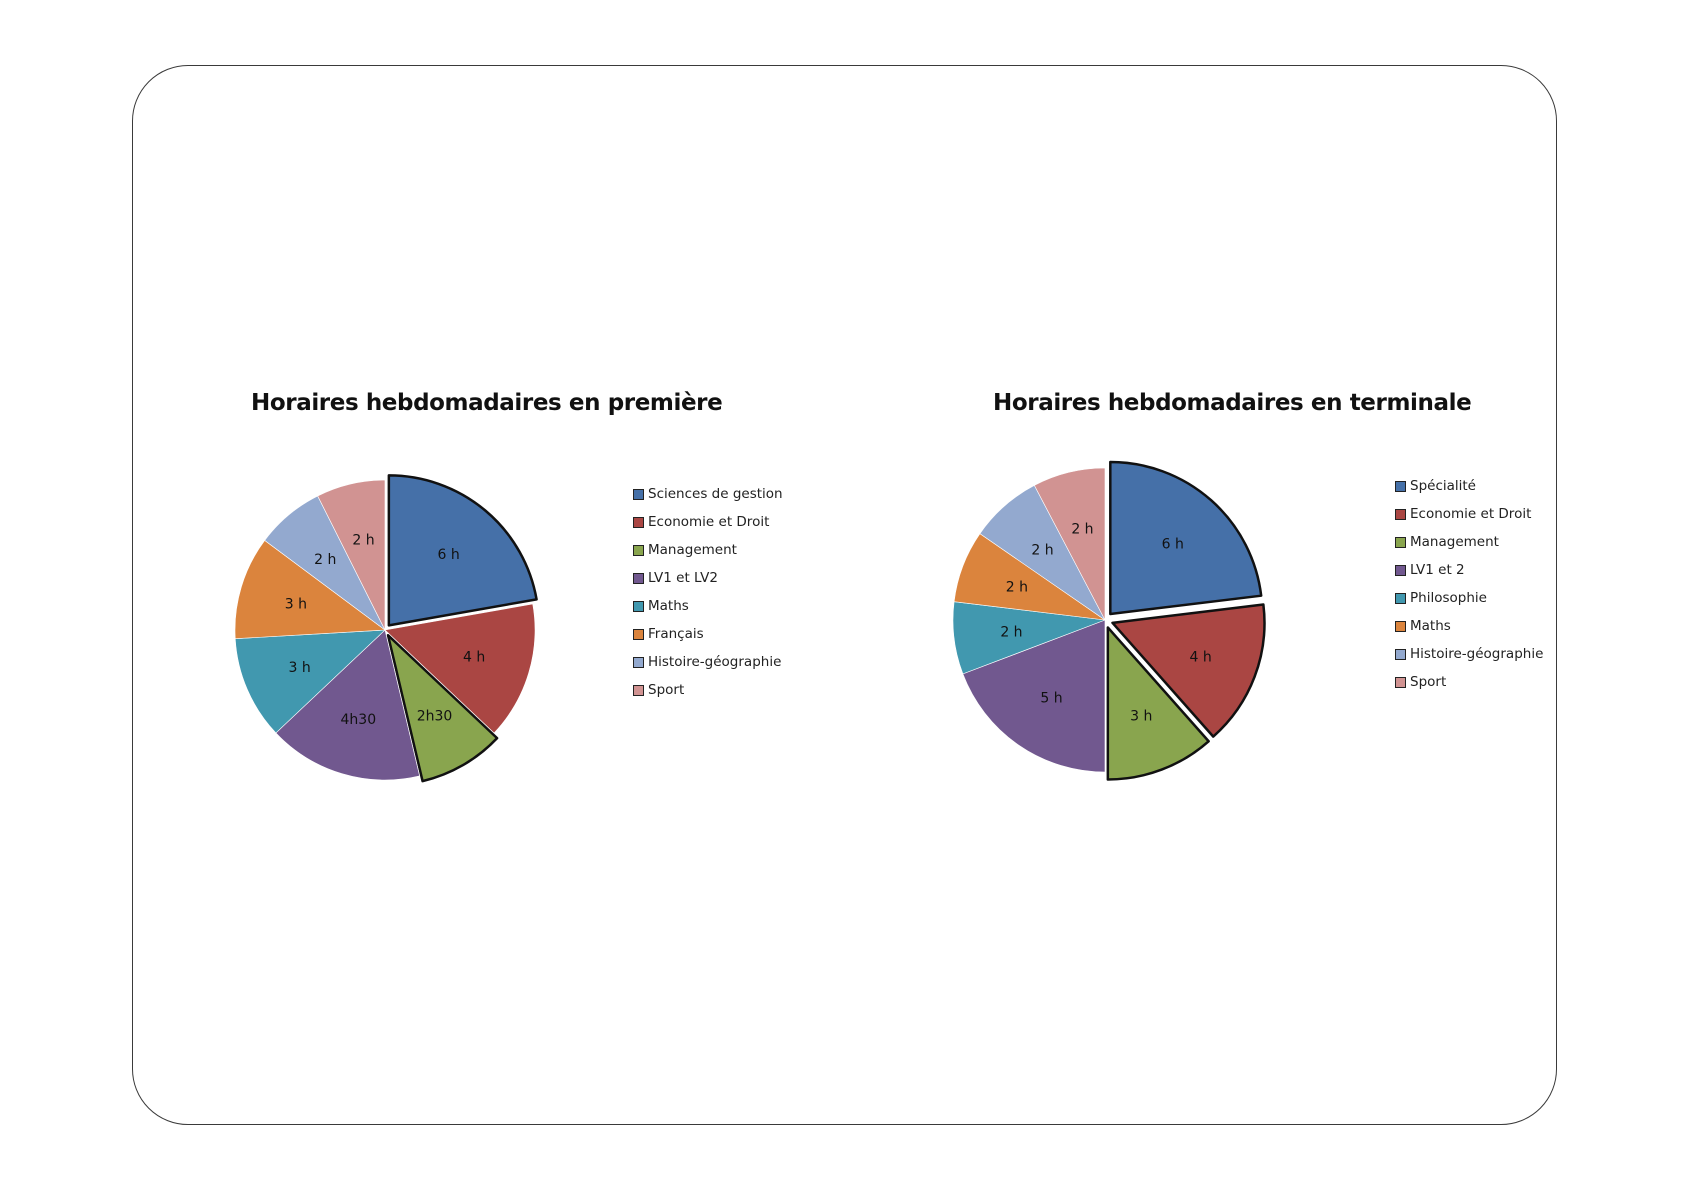 The image size is (1684, 1190). I want to click on data-label-management: 2h30, so click(435, 717).